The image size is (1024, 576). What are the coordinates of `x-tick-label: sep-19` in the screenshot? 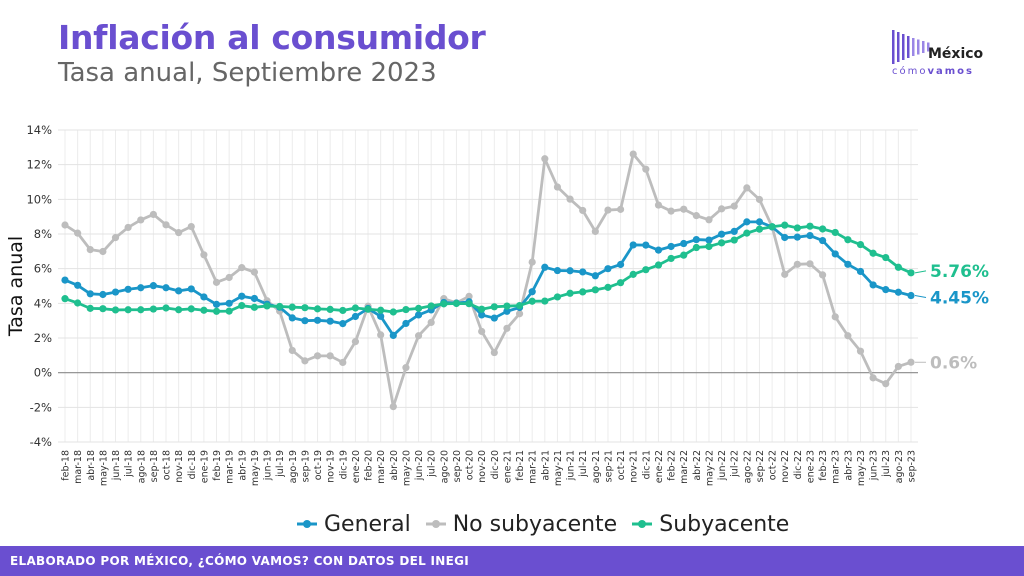 It's located at (305, 466).